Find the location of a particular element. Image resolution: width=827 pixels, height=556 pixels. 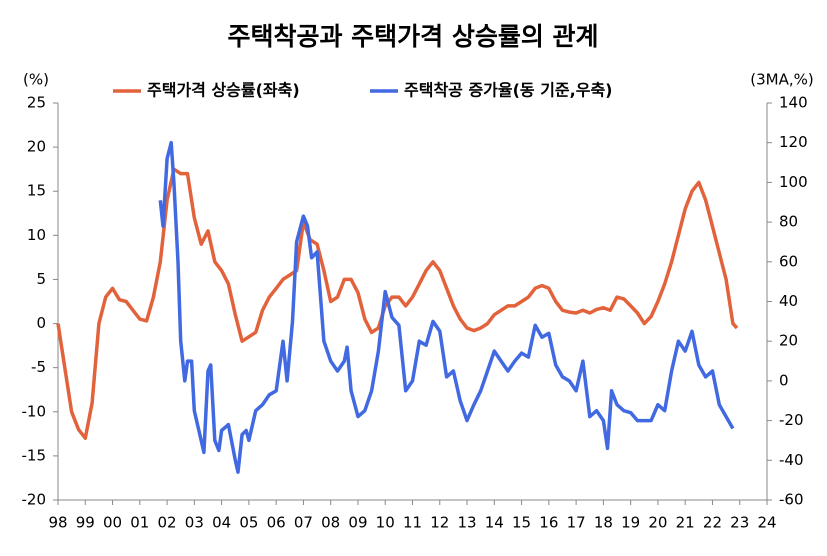

chart-title: 주택착공과 주택가격 상승률의 관계 is located at coordinates (412, 36).